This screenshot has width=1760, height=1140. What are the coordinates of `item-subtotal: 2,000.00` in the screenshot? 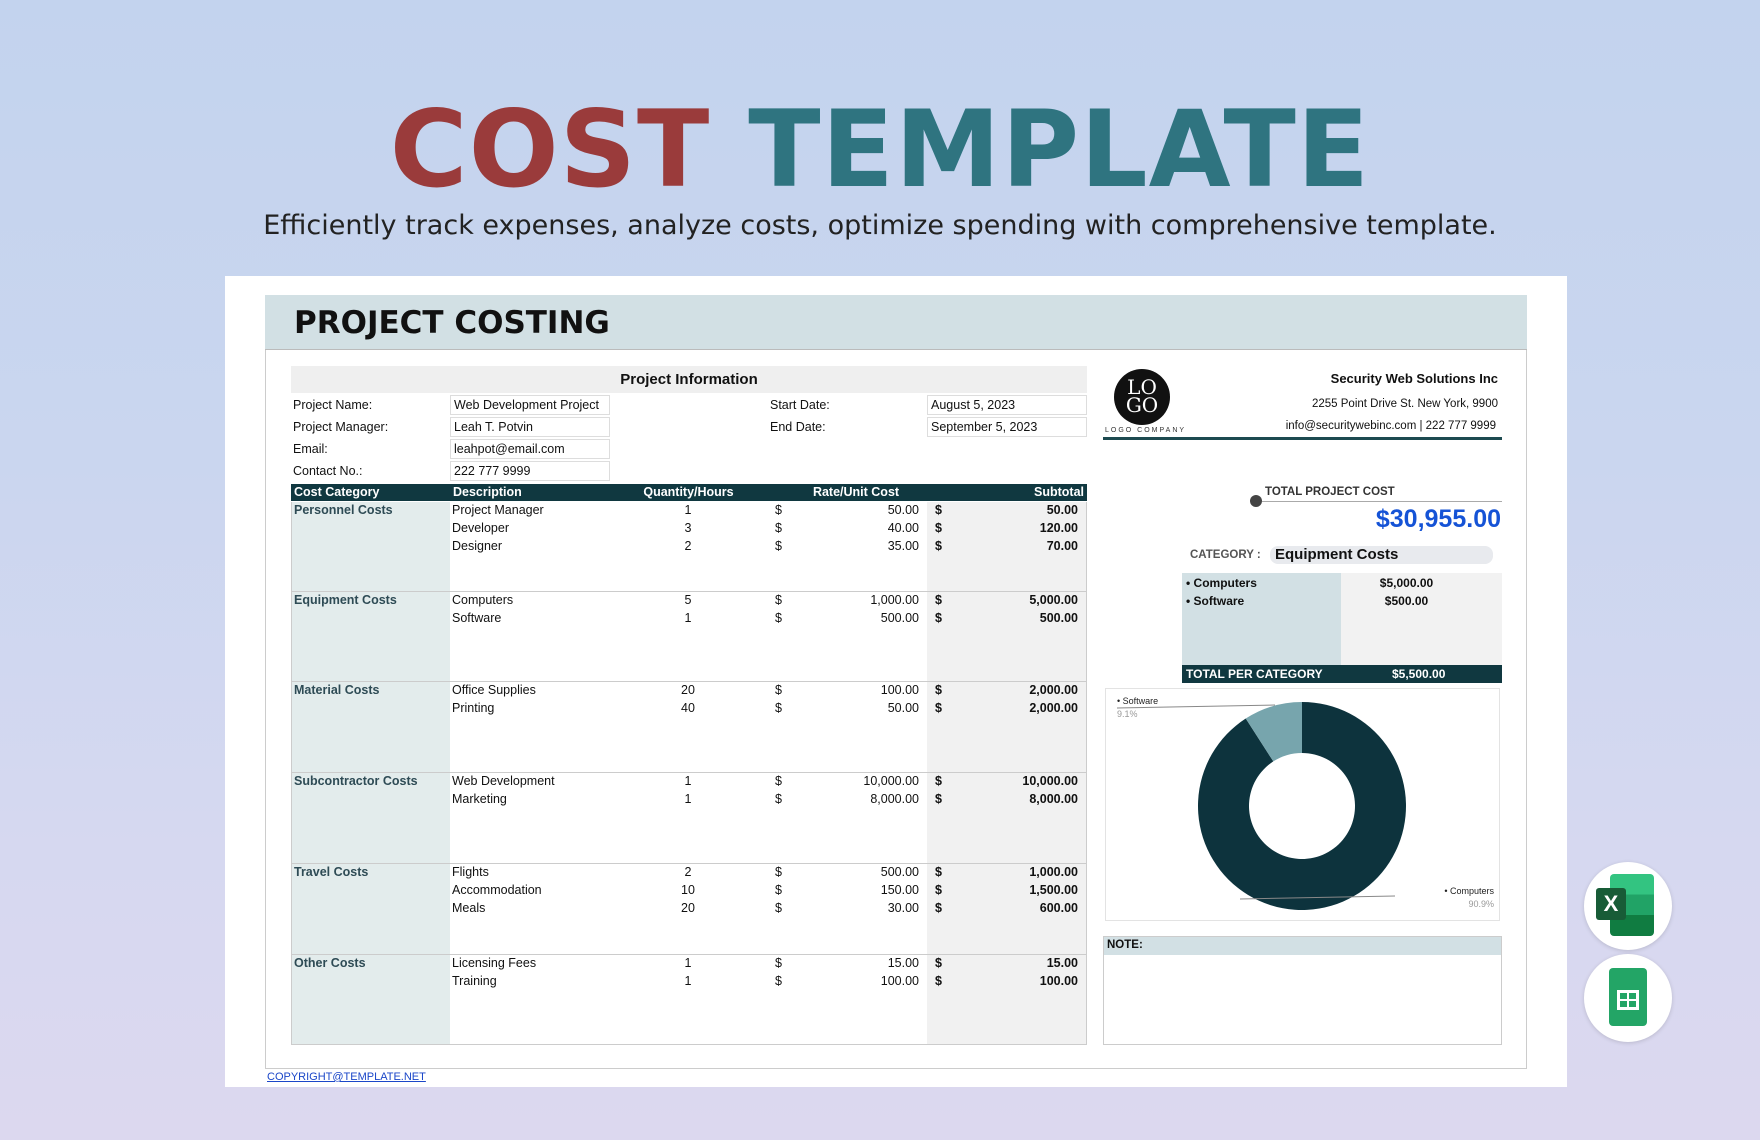 It's located at (1053, 690).